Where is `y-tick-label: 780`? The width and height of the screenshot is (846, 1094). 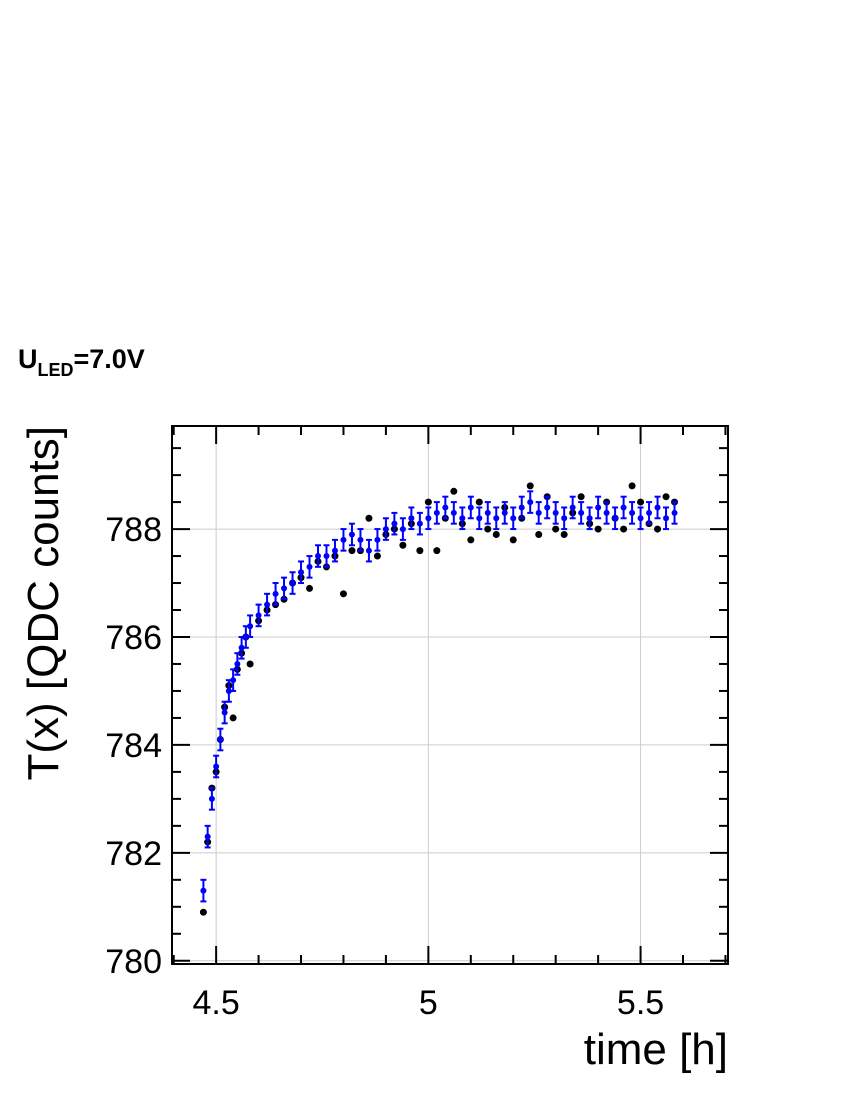
y-tick-label: 780 is located at coordinates (133, 962).